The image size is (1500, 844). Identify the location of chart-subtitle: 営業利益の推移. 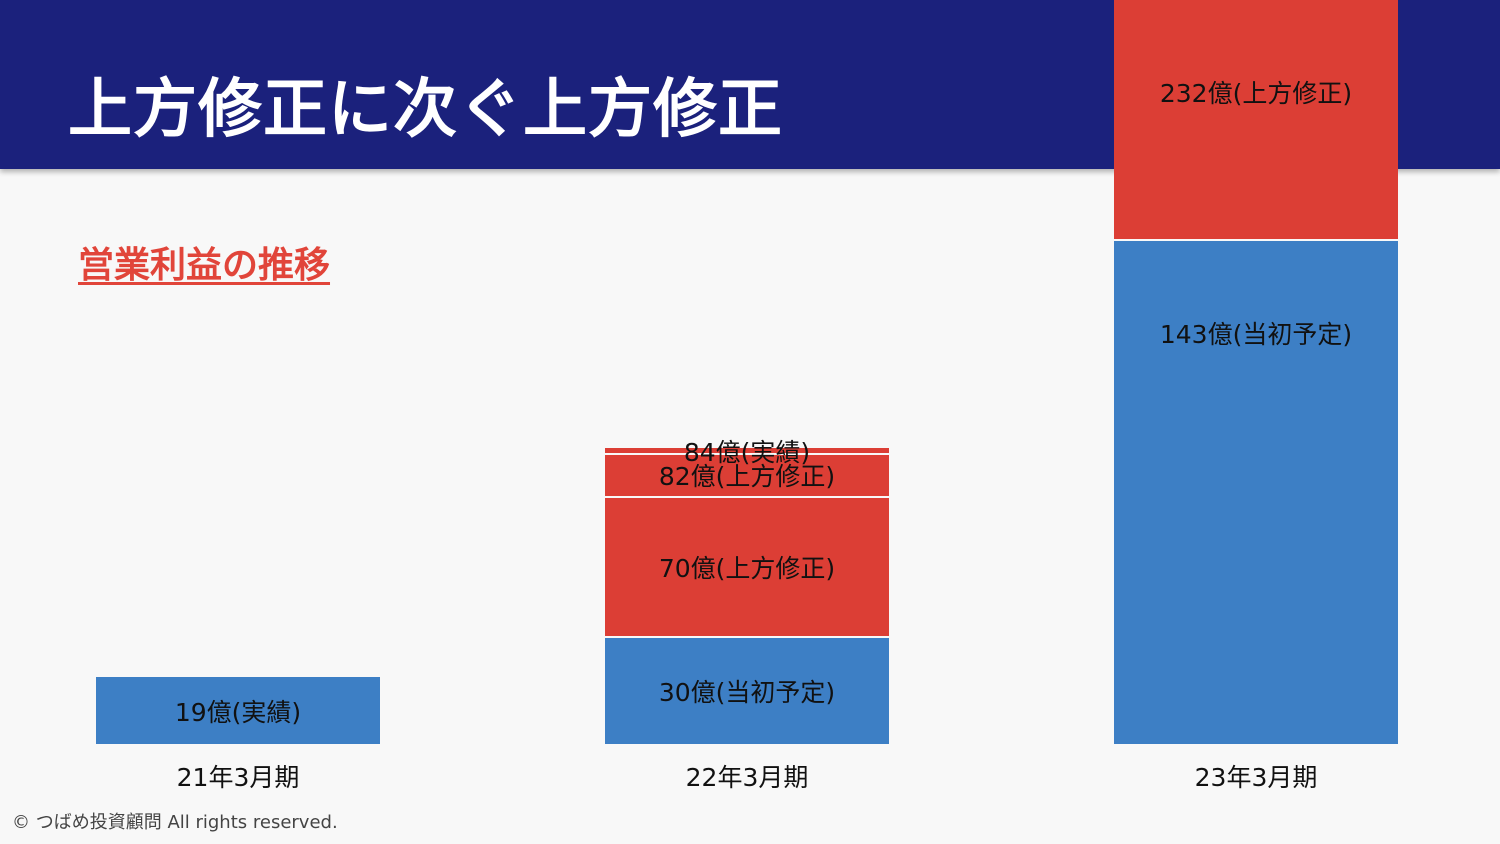
(204, 265).